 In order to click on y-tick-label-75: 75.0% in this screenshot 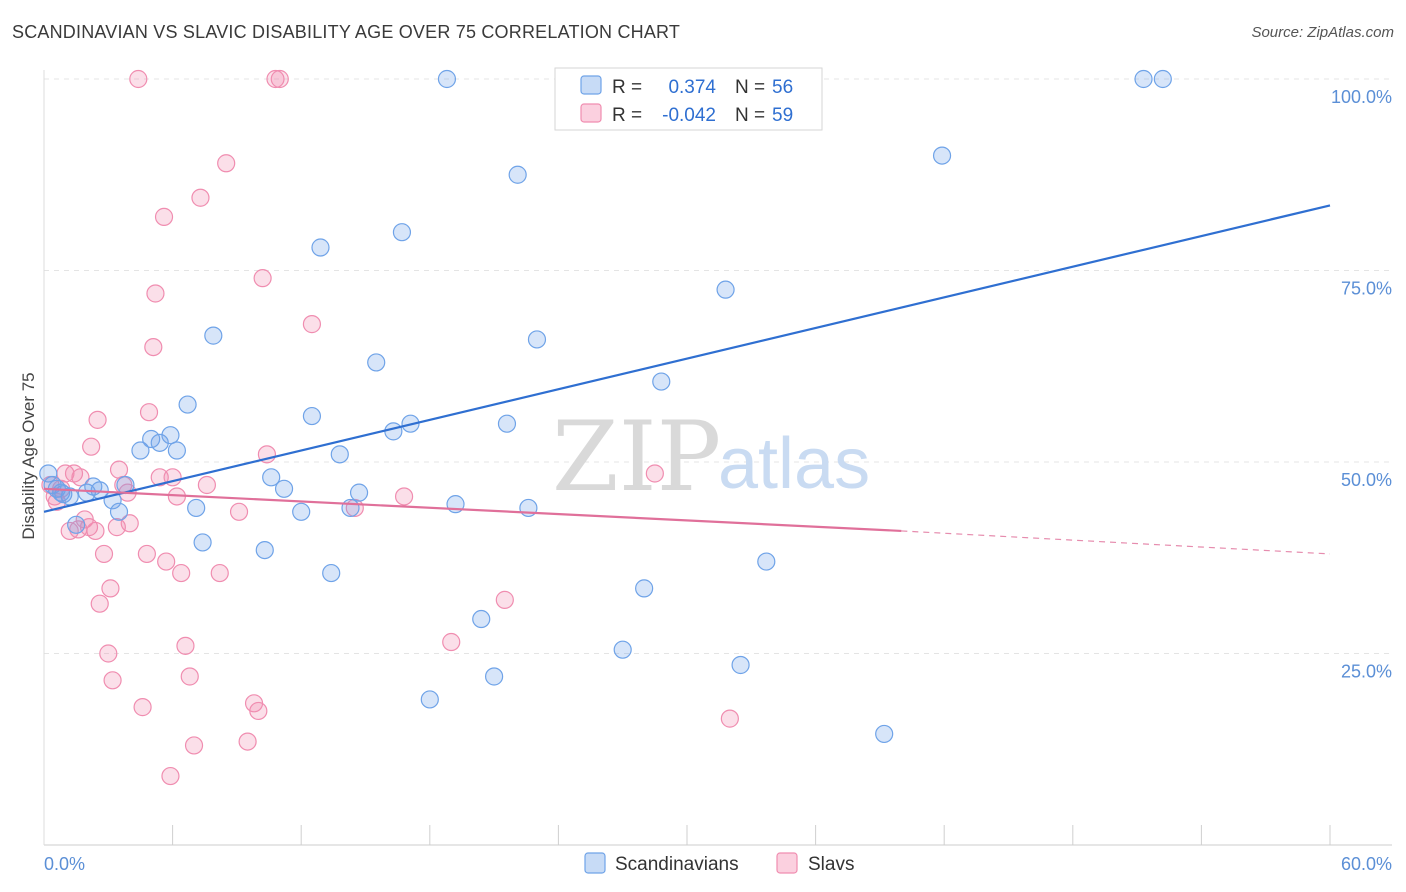, I will do `click(1366, 289)`.